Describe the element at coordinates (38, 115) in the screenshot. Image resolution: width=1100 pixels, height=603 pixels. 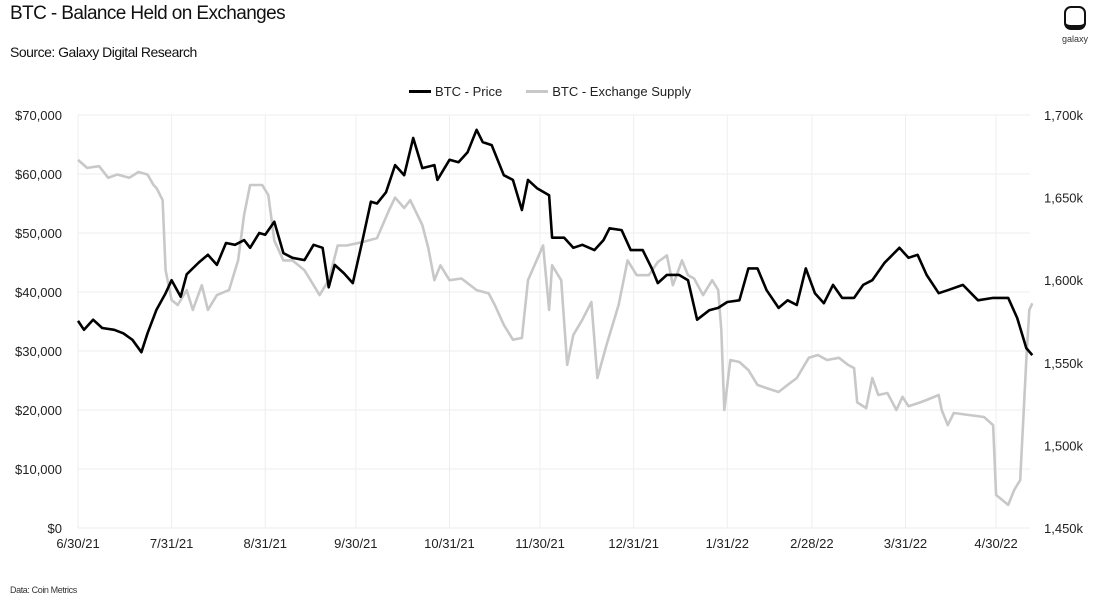
I see `y-left-tick-label: $70,000` at that location.